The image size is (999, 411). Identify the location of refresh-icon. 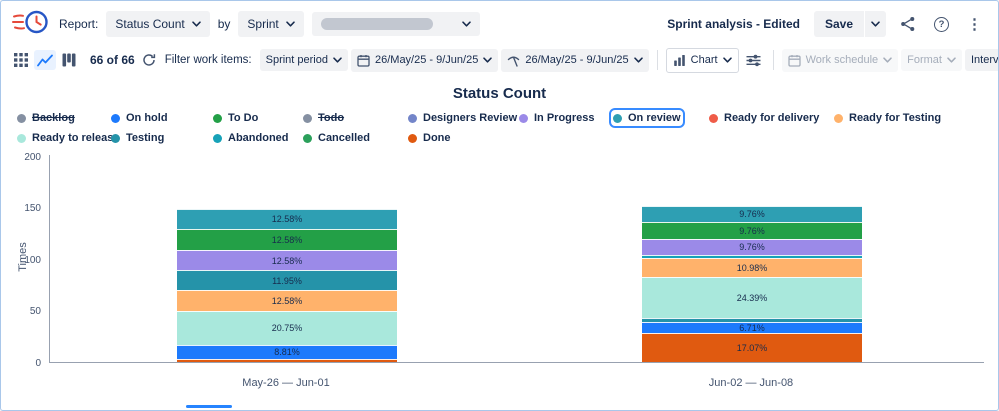
(149, 60).